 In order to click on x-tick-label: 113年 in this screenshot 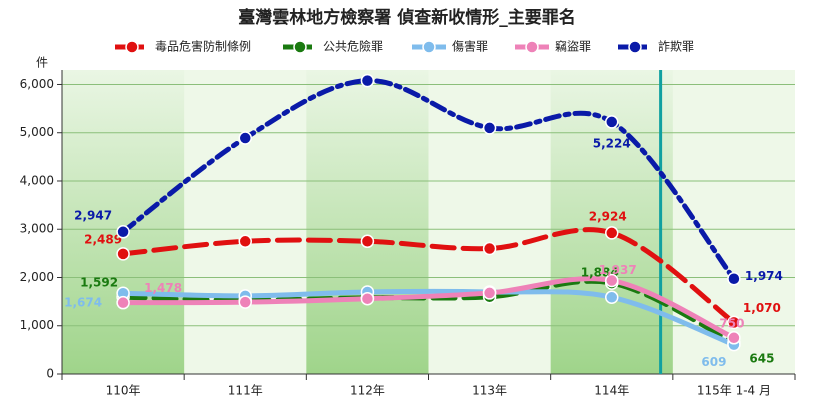, I will do `click(489, 391)`.